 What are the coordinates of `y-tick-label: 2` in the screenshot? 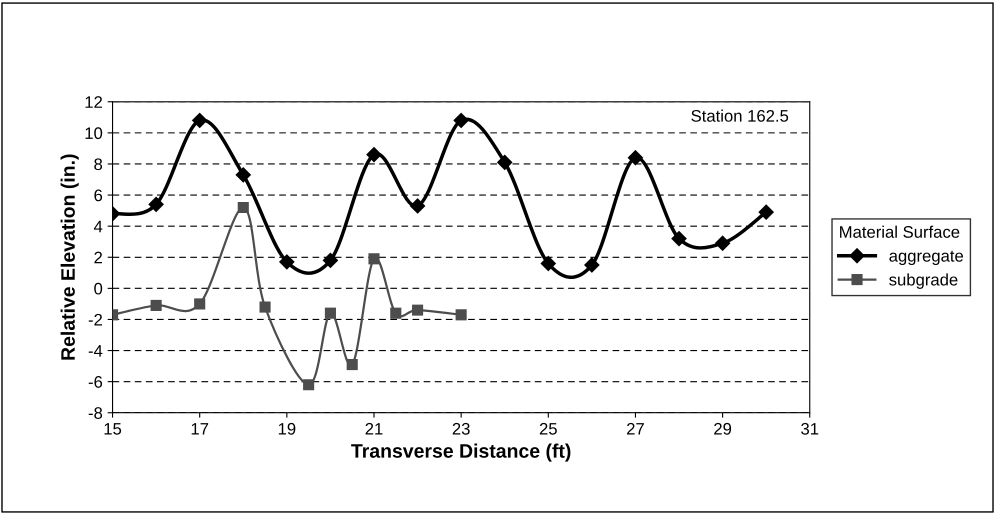 It's located at (98, 258).